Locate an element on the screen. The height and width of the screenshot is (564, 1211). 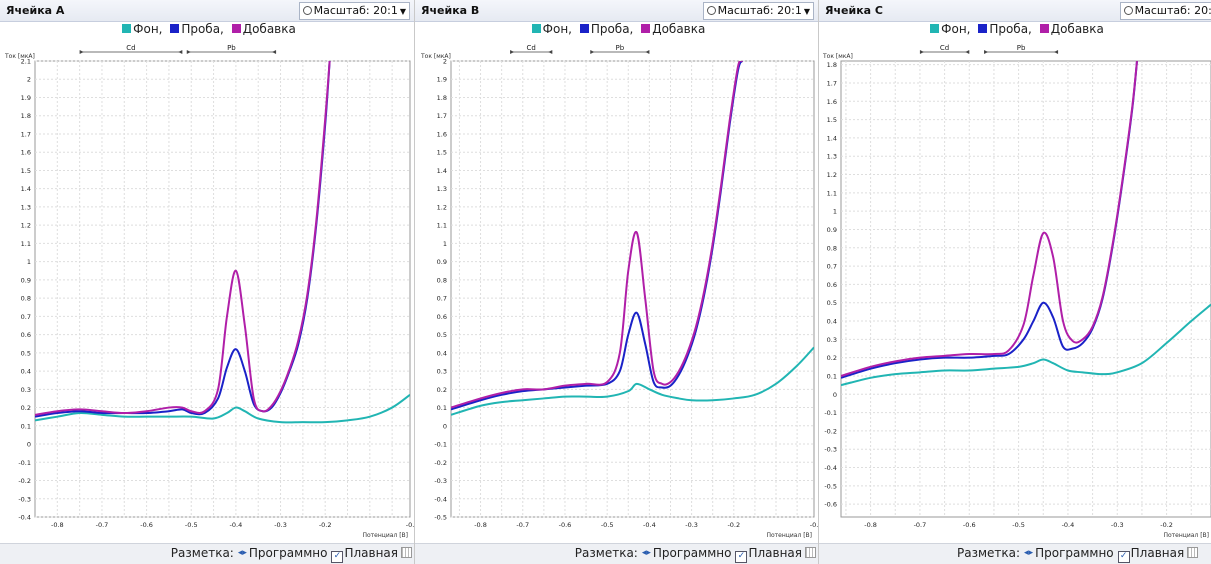
x-tick-label: -0. is located at coordinates (814, 525).